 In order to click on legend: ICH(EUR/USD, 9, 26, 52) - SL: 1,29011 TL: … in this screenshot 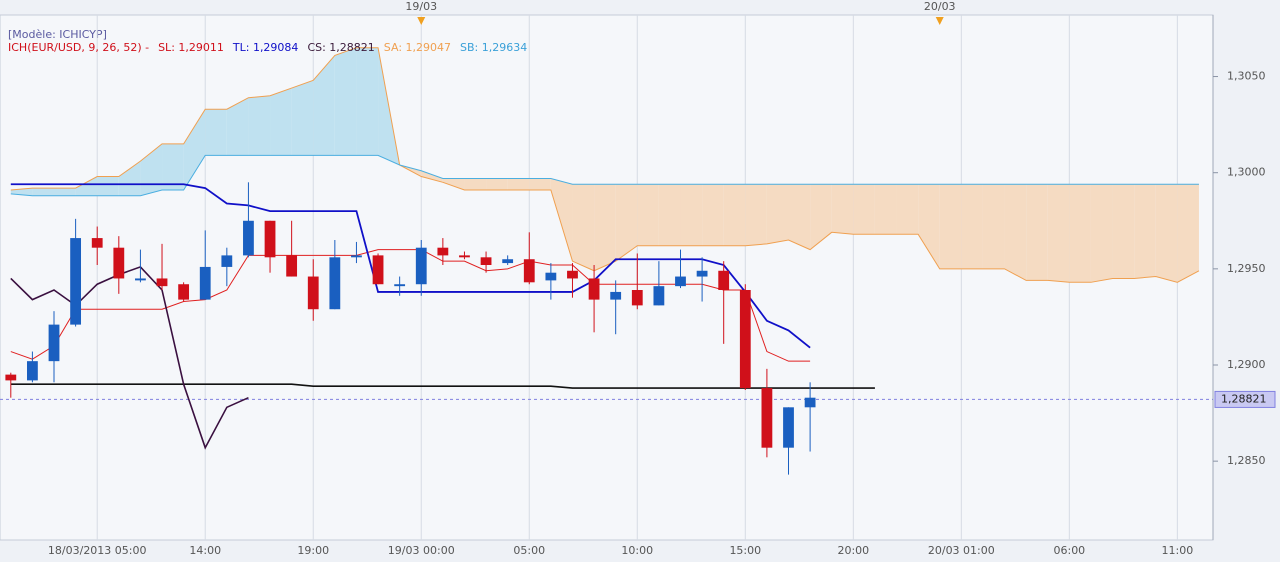, I will do `click(267, 47)`.